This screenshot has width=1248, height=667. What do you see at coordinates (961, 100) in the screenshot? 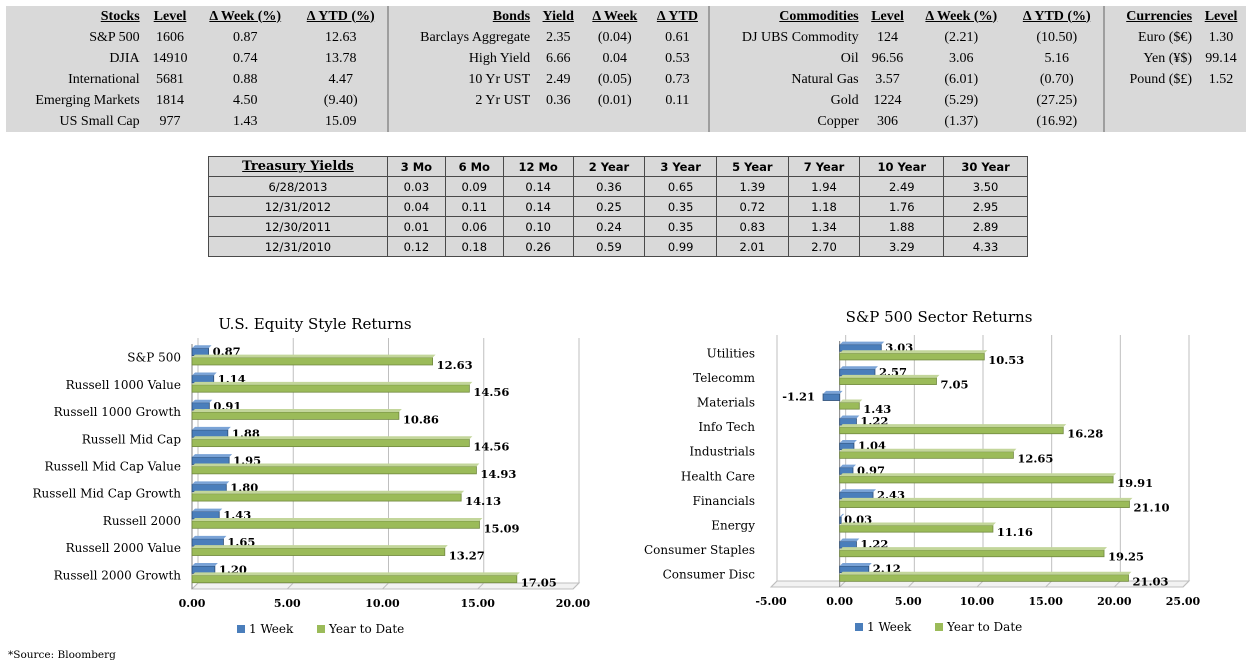
I see `commodities-cell: (5.29)` at bounding box center [961, 100].